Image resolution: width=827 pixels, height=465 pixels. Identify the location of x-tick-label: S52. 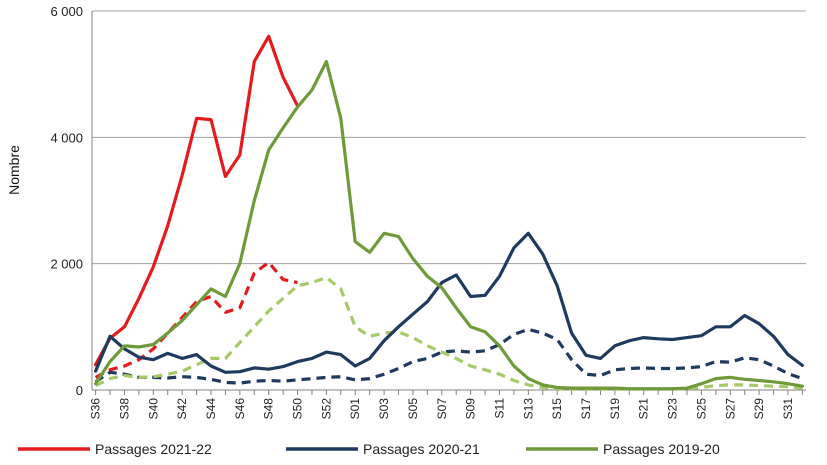
(326, 409).